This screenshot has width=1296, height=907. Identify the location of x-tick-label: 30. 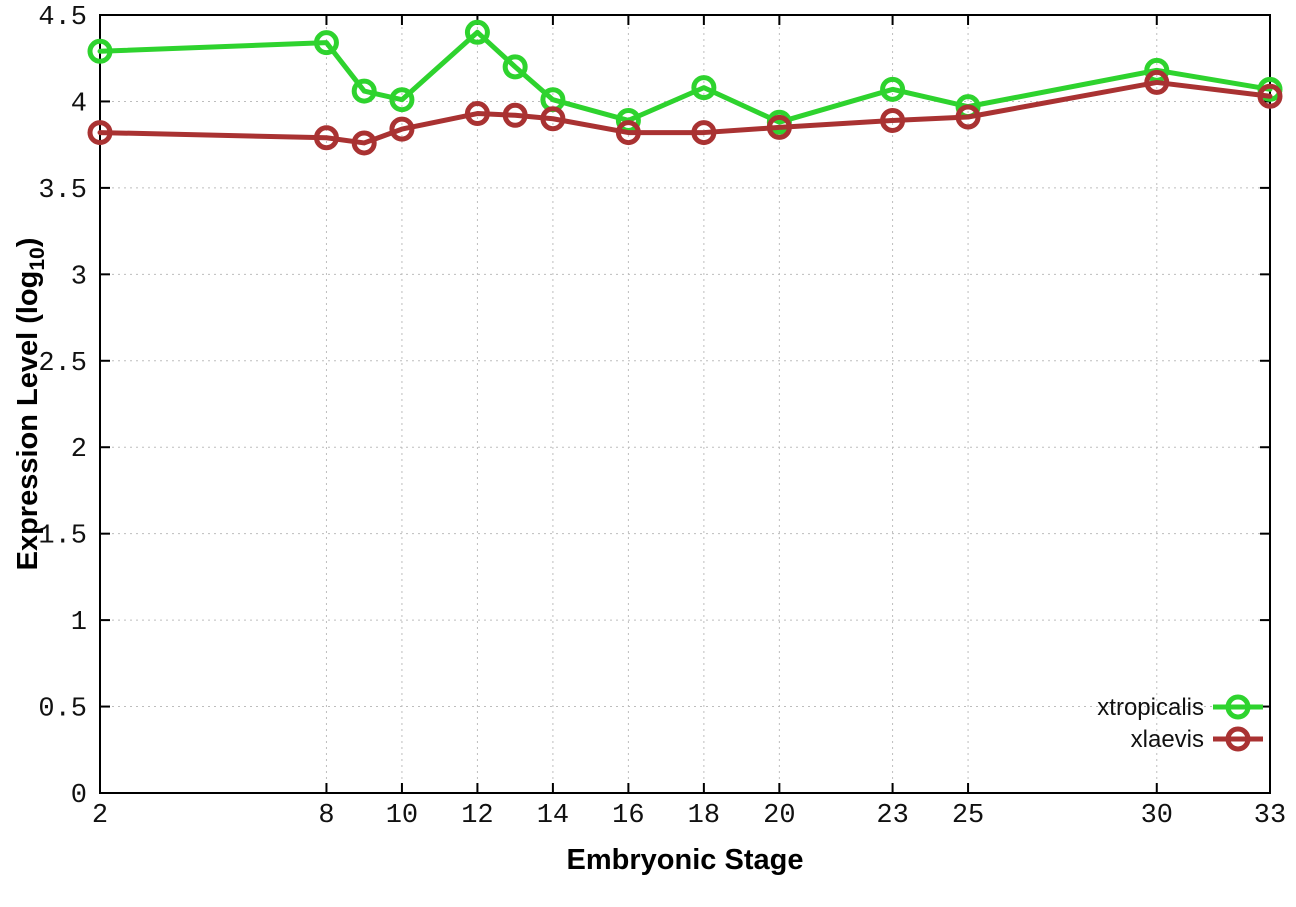
(1157, 816).